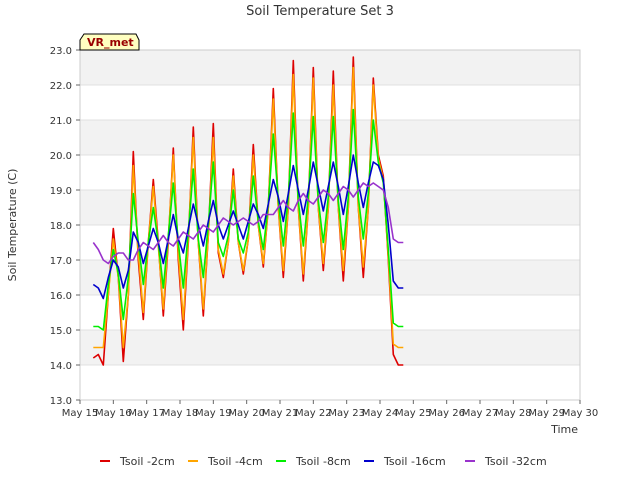 Image resolution: width=640 pixels, height=480 pixels. What do you see at coordinates (80, 413) in the screenshot?
I see `x-tick-label: May 15` at bounding box center [80, 413].